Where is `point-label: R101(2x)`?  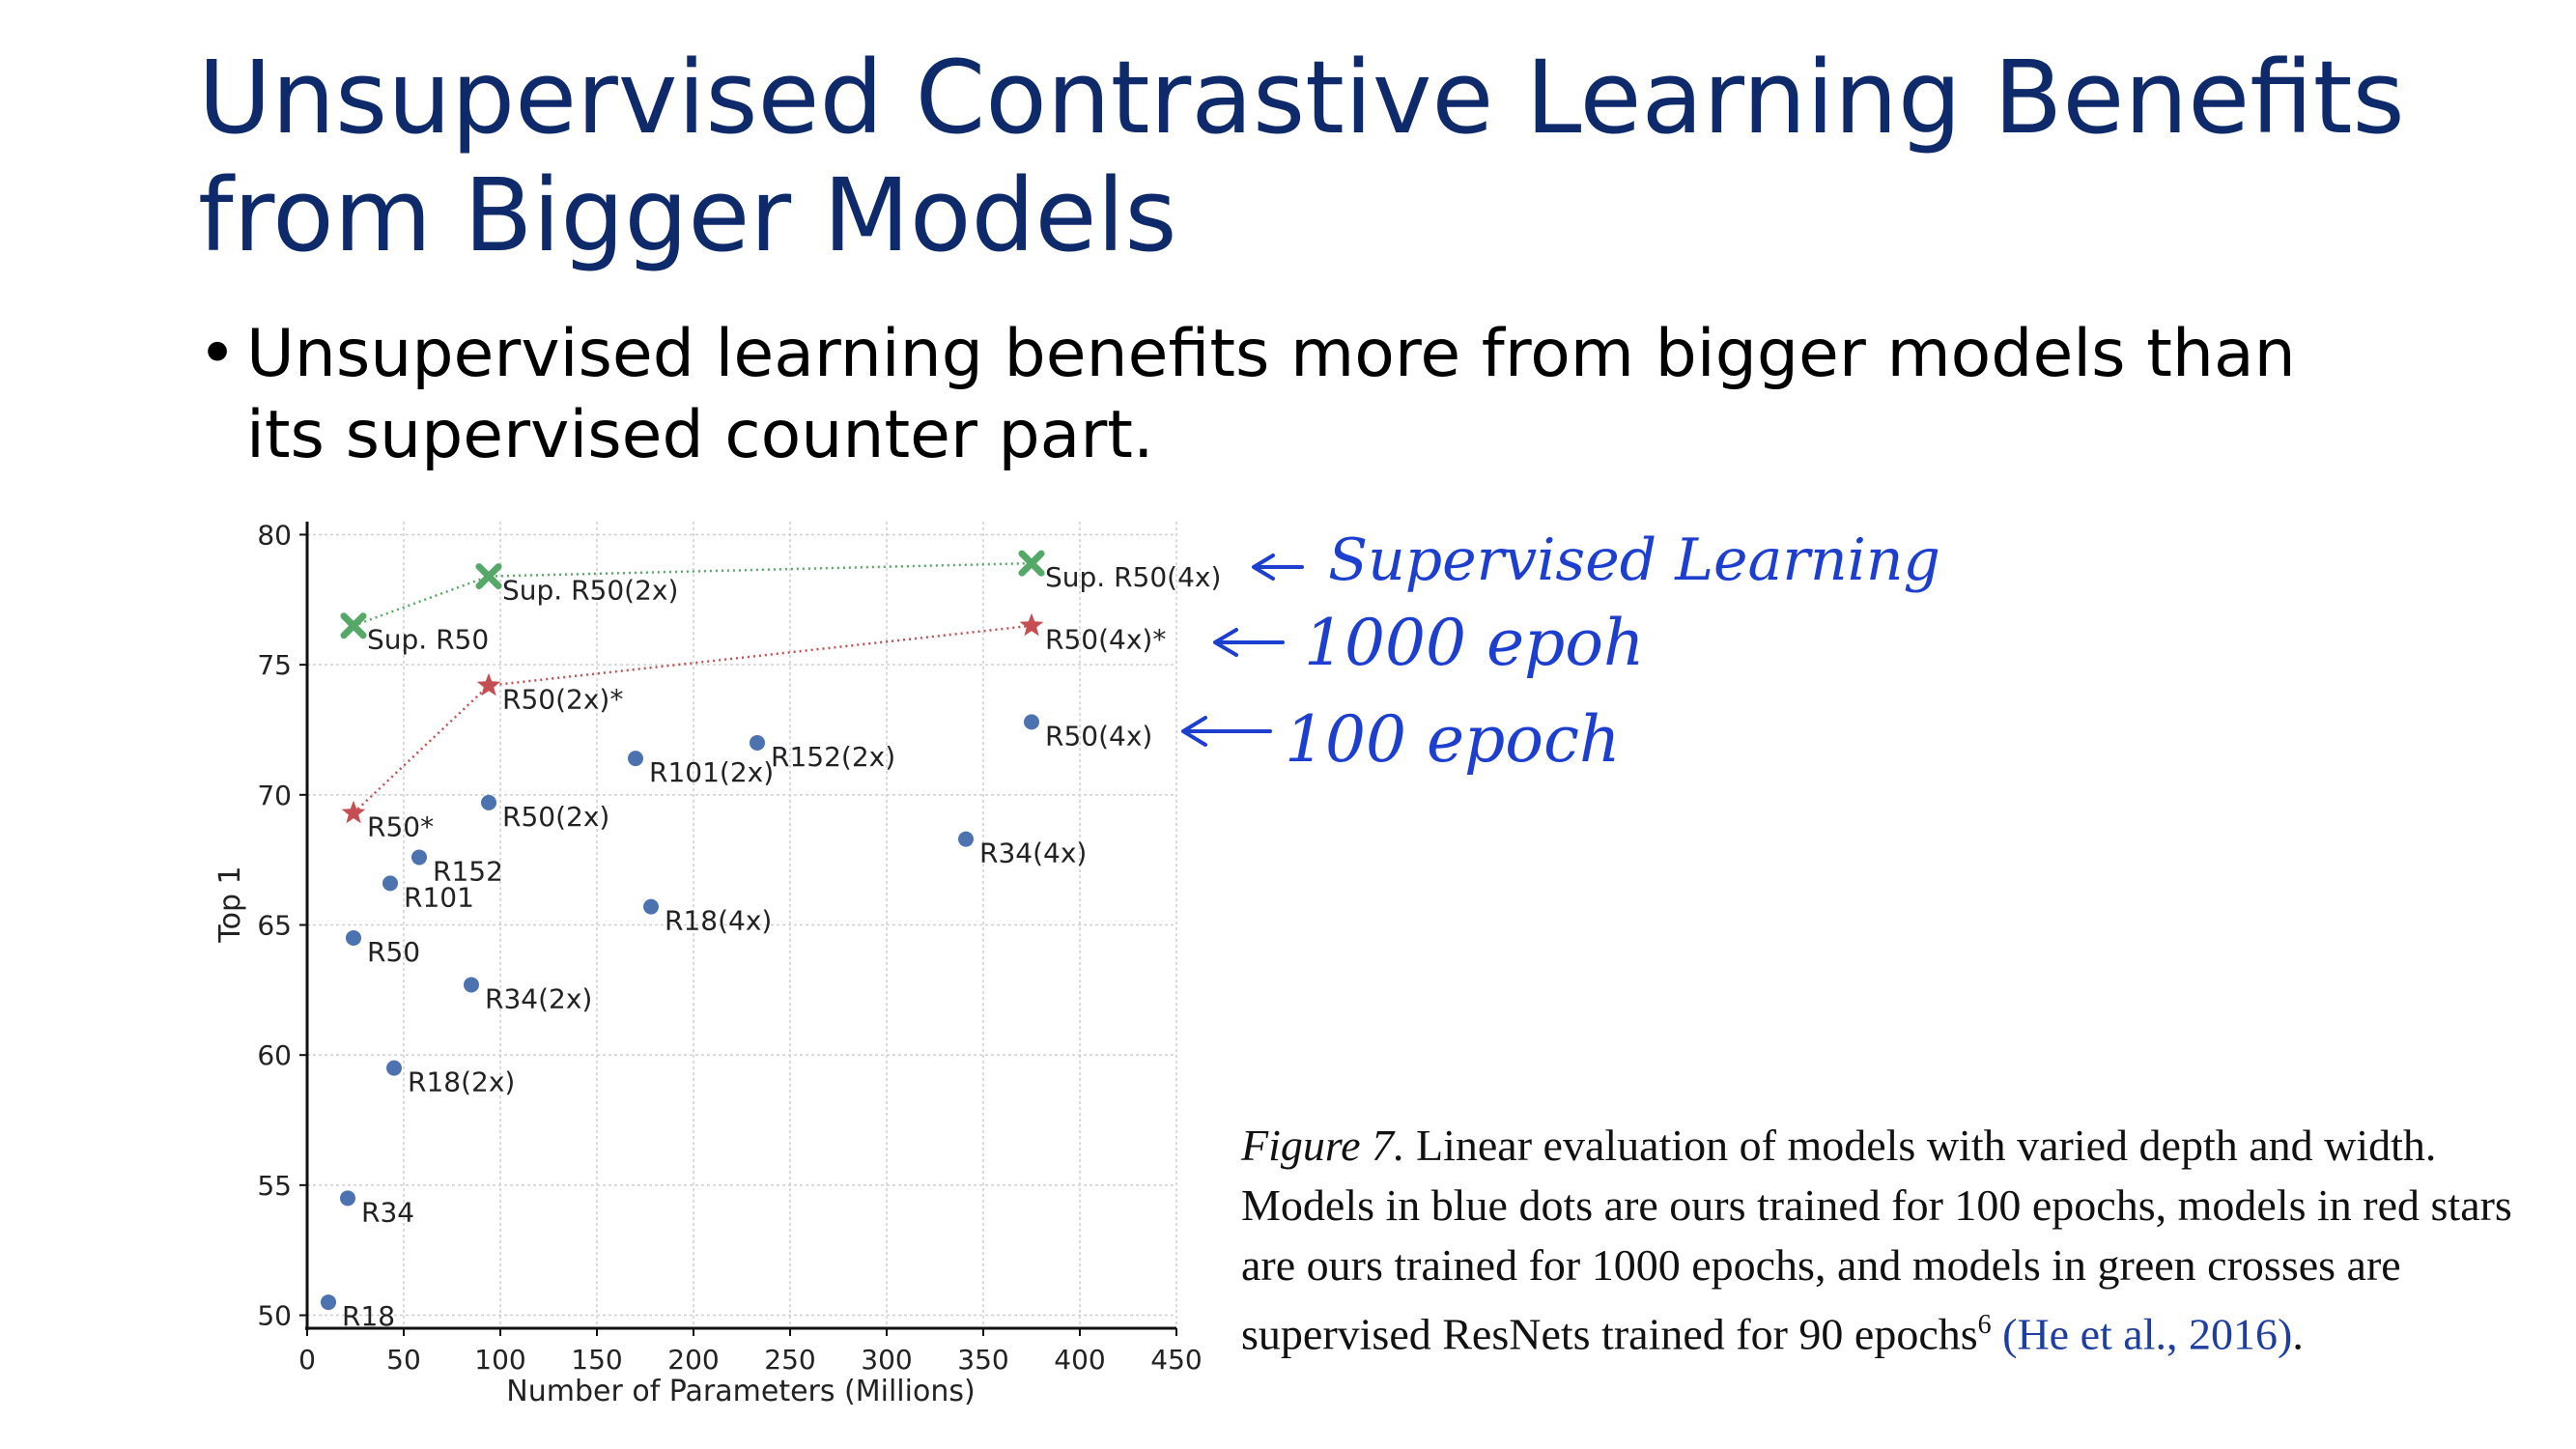 point-label: R101(2x) is located at coordinates (711, 772).